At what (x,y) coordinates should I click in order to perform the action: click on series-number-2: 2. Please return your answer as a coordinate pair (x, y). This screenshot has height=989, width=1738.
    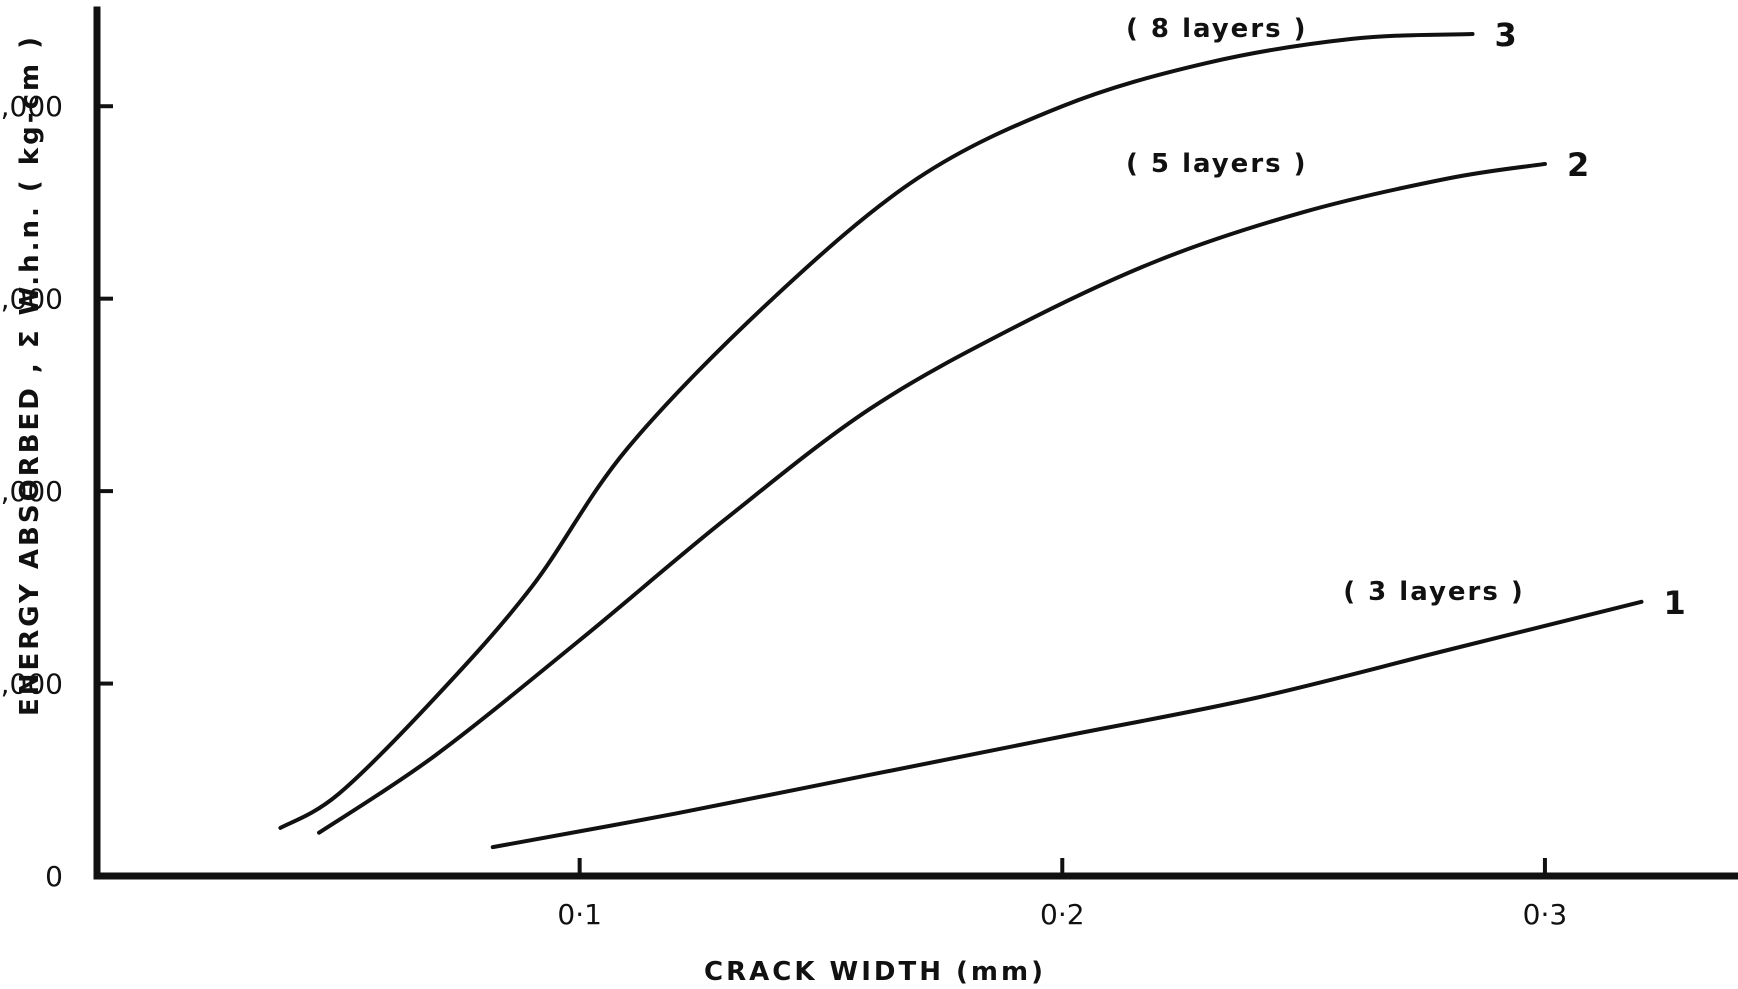
    Looking at the image, I should click on (1578, 165).